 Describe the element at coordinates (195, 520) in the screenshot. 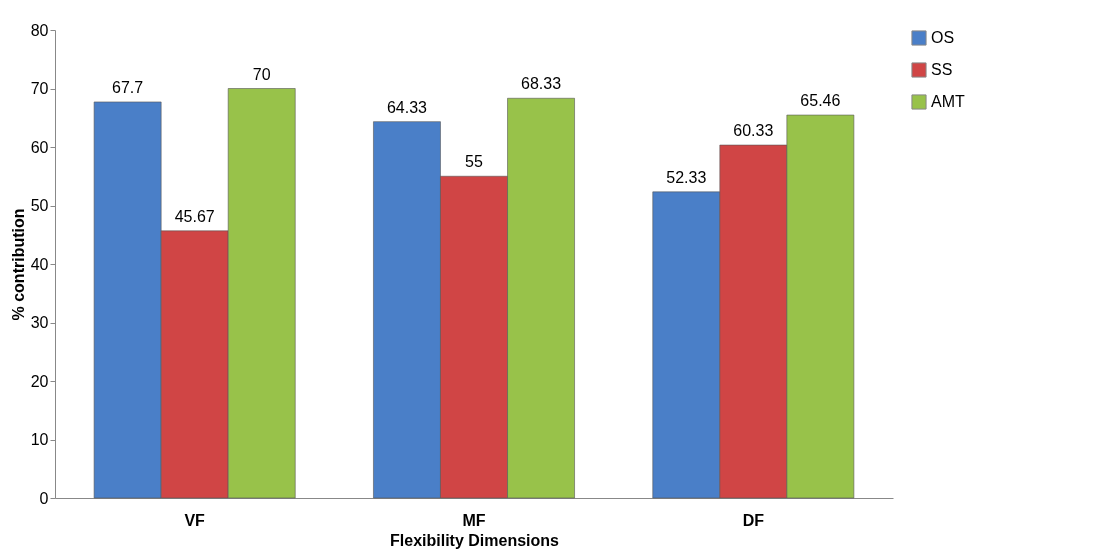

I see `x-tick-label: VF` at that location.